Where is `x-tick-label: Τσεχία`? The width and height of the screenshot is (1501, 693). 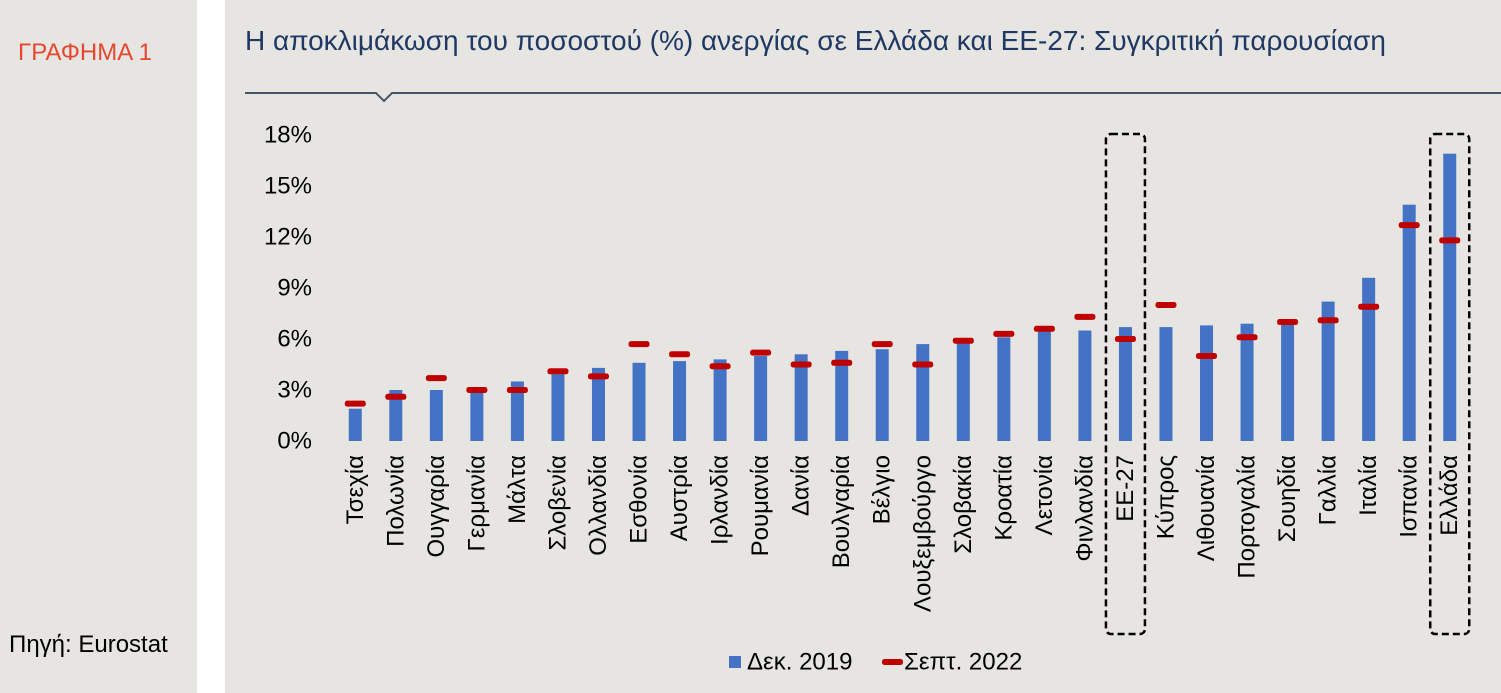
x-tick-label: Τσεχία is located at coordinates (355, 489).